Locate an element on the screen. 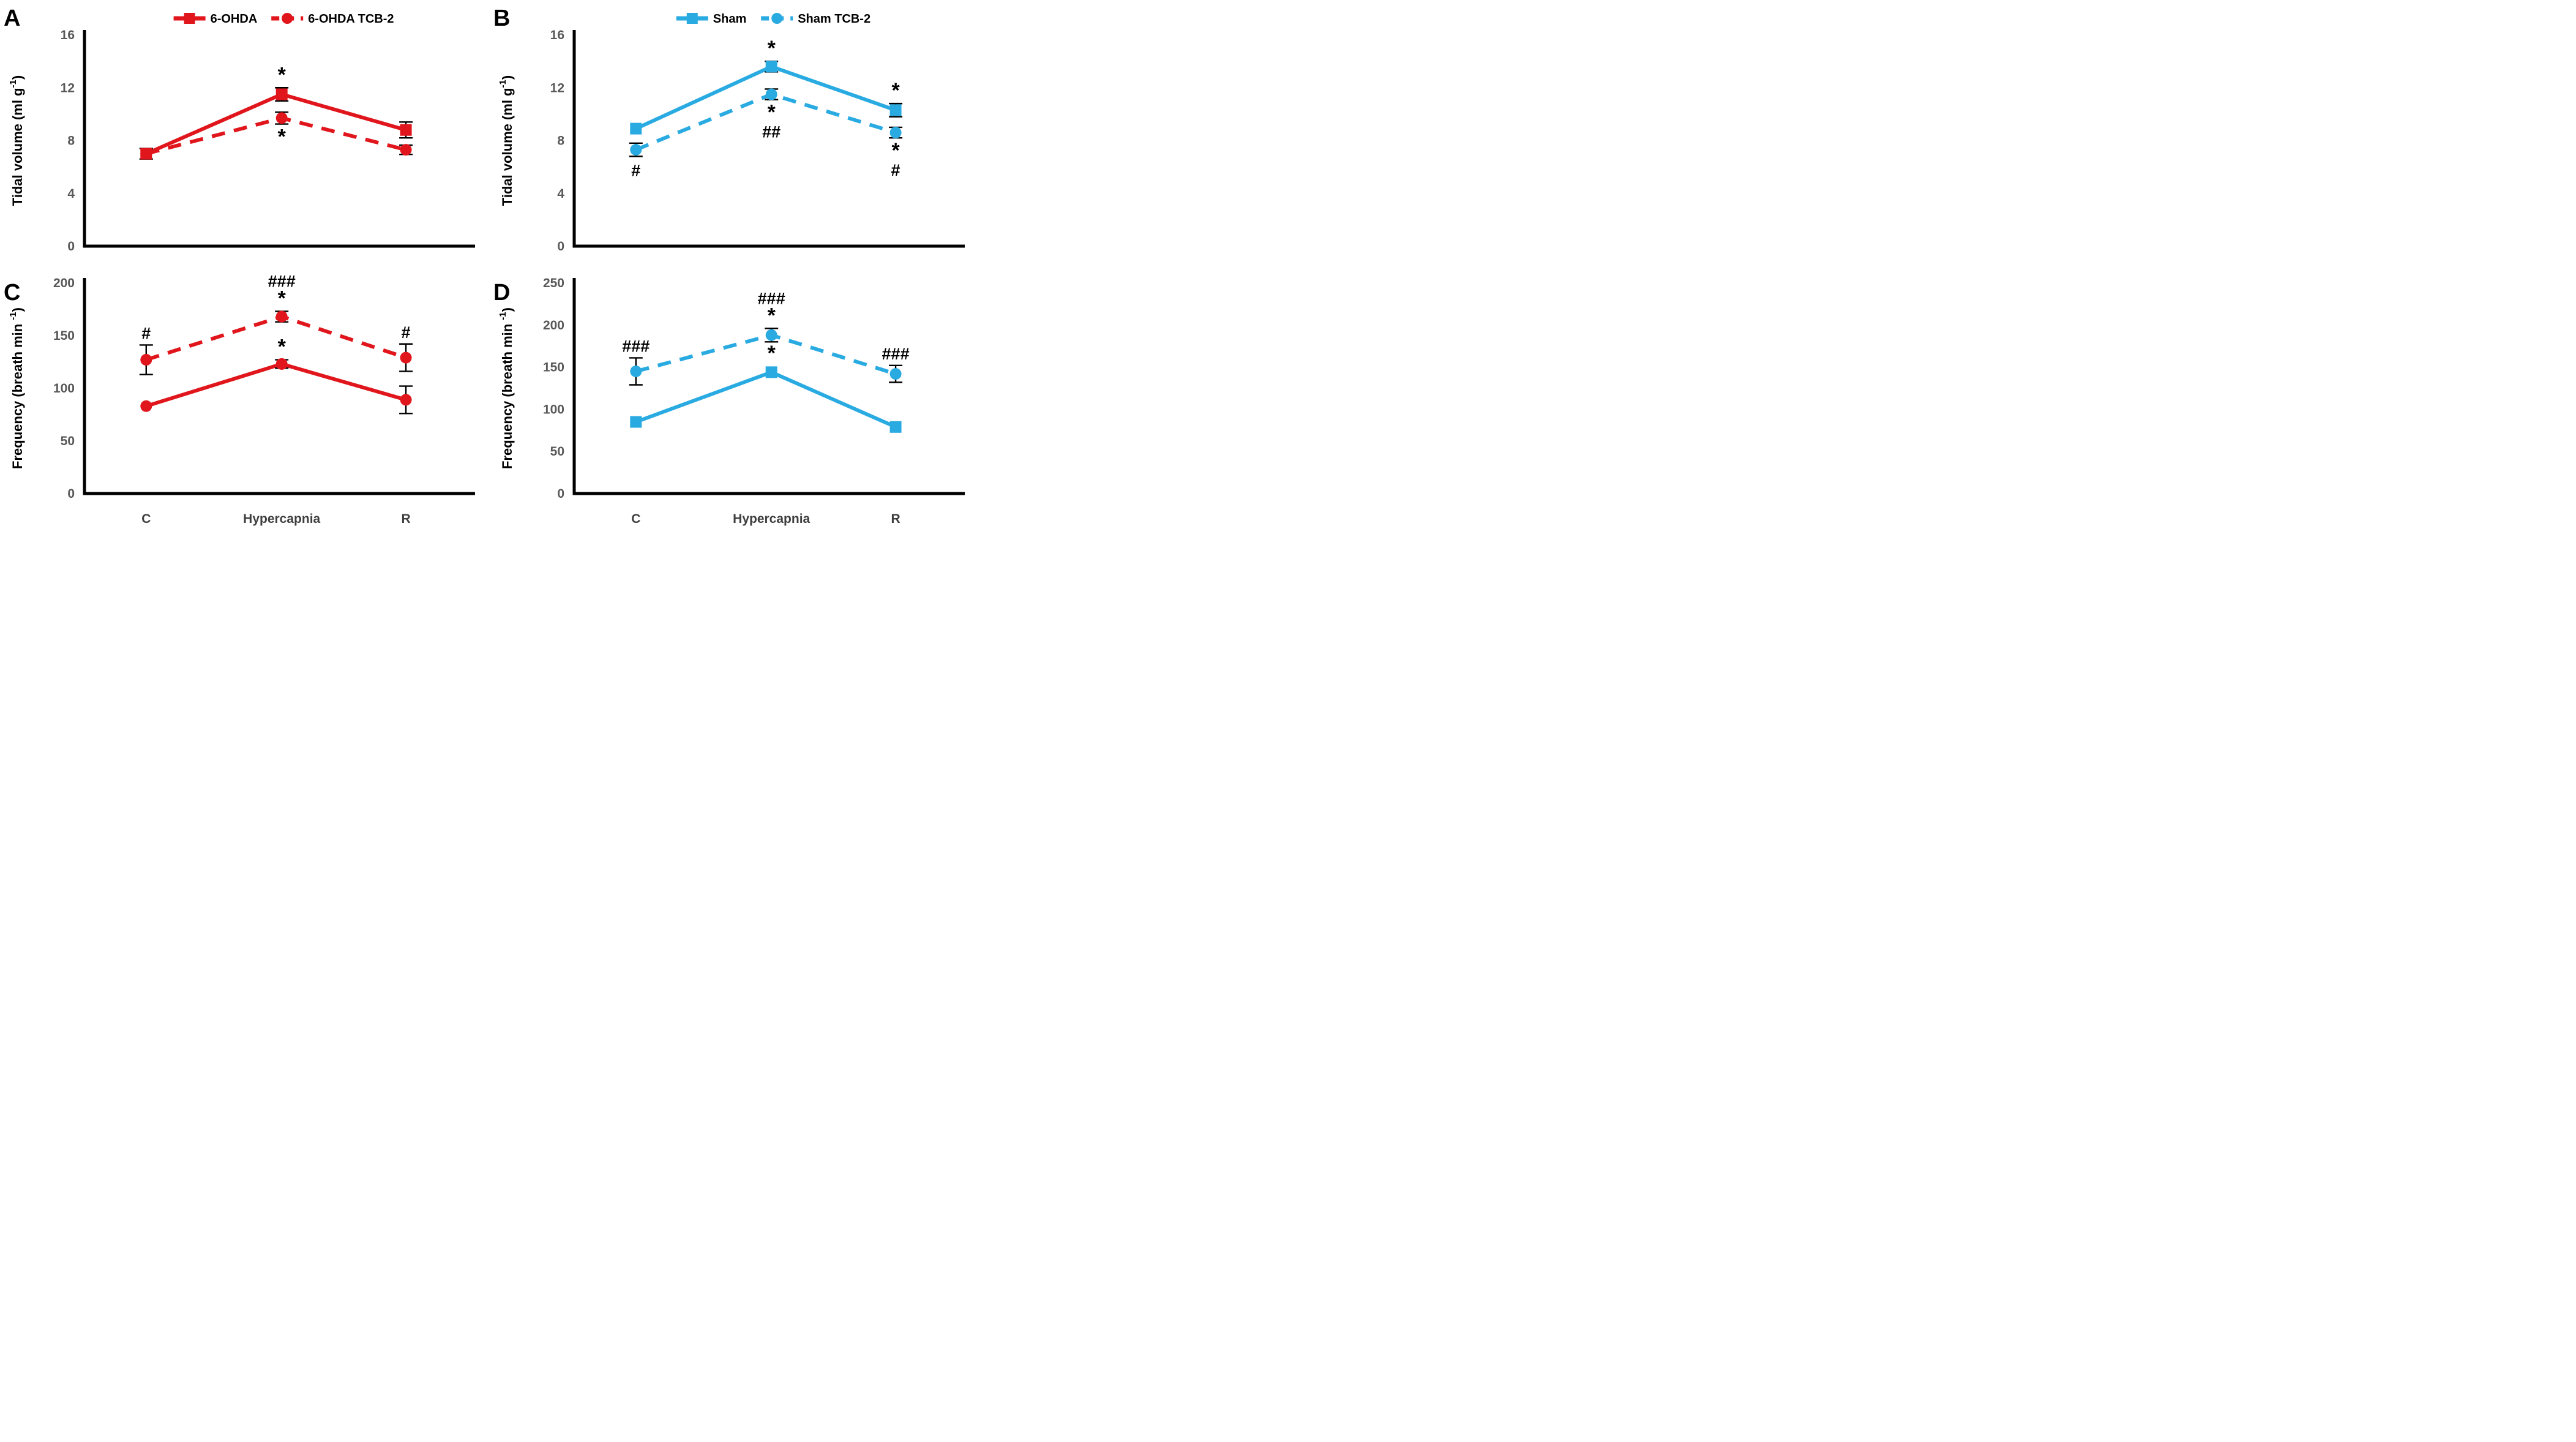 This screenshot has height=1442, width=2576. panel-letter: D is located at coordinates (501, 293).